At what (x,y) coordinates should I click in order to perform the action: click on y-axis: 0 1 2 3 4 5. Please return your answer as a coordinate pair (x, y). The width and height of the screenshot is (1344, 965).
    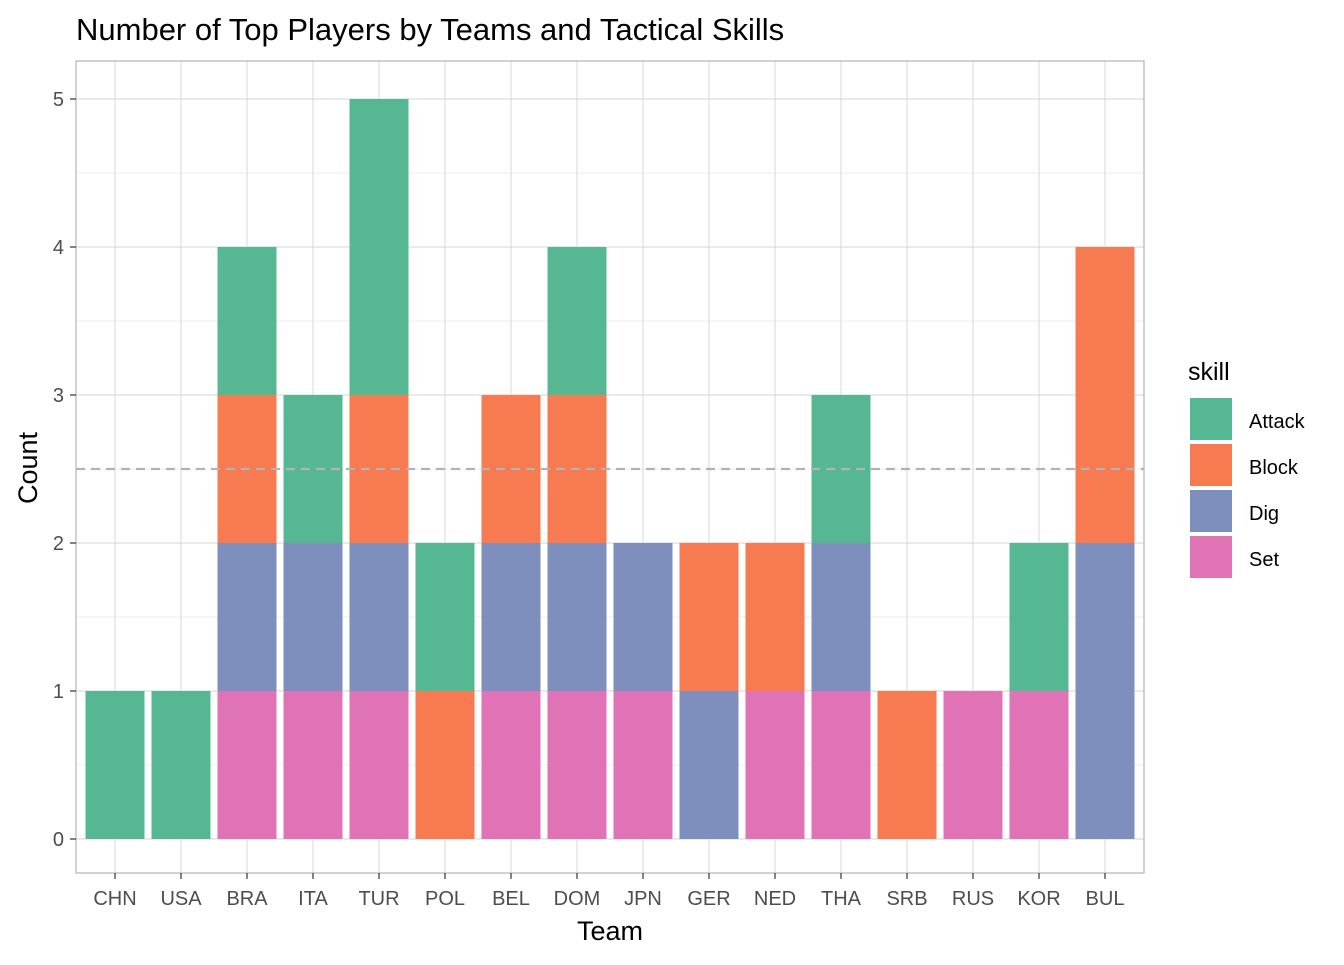
    Looking at the image, I should click on (64, 470).